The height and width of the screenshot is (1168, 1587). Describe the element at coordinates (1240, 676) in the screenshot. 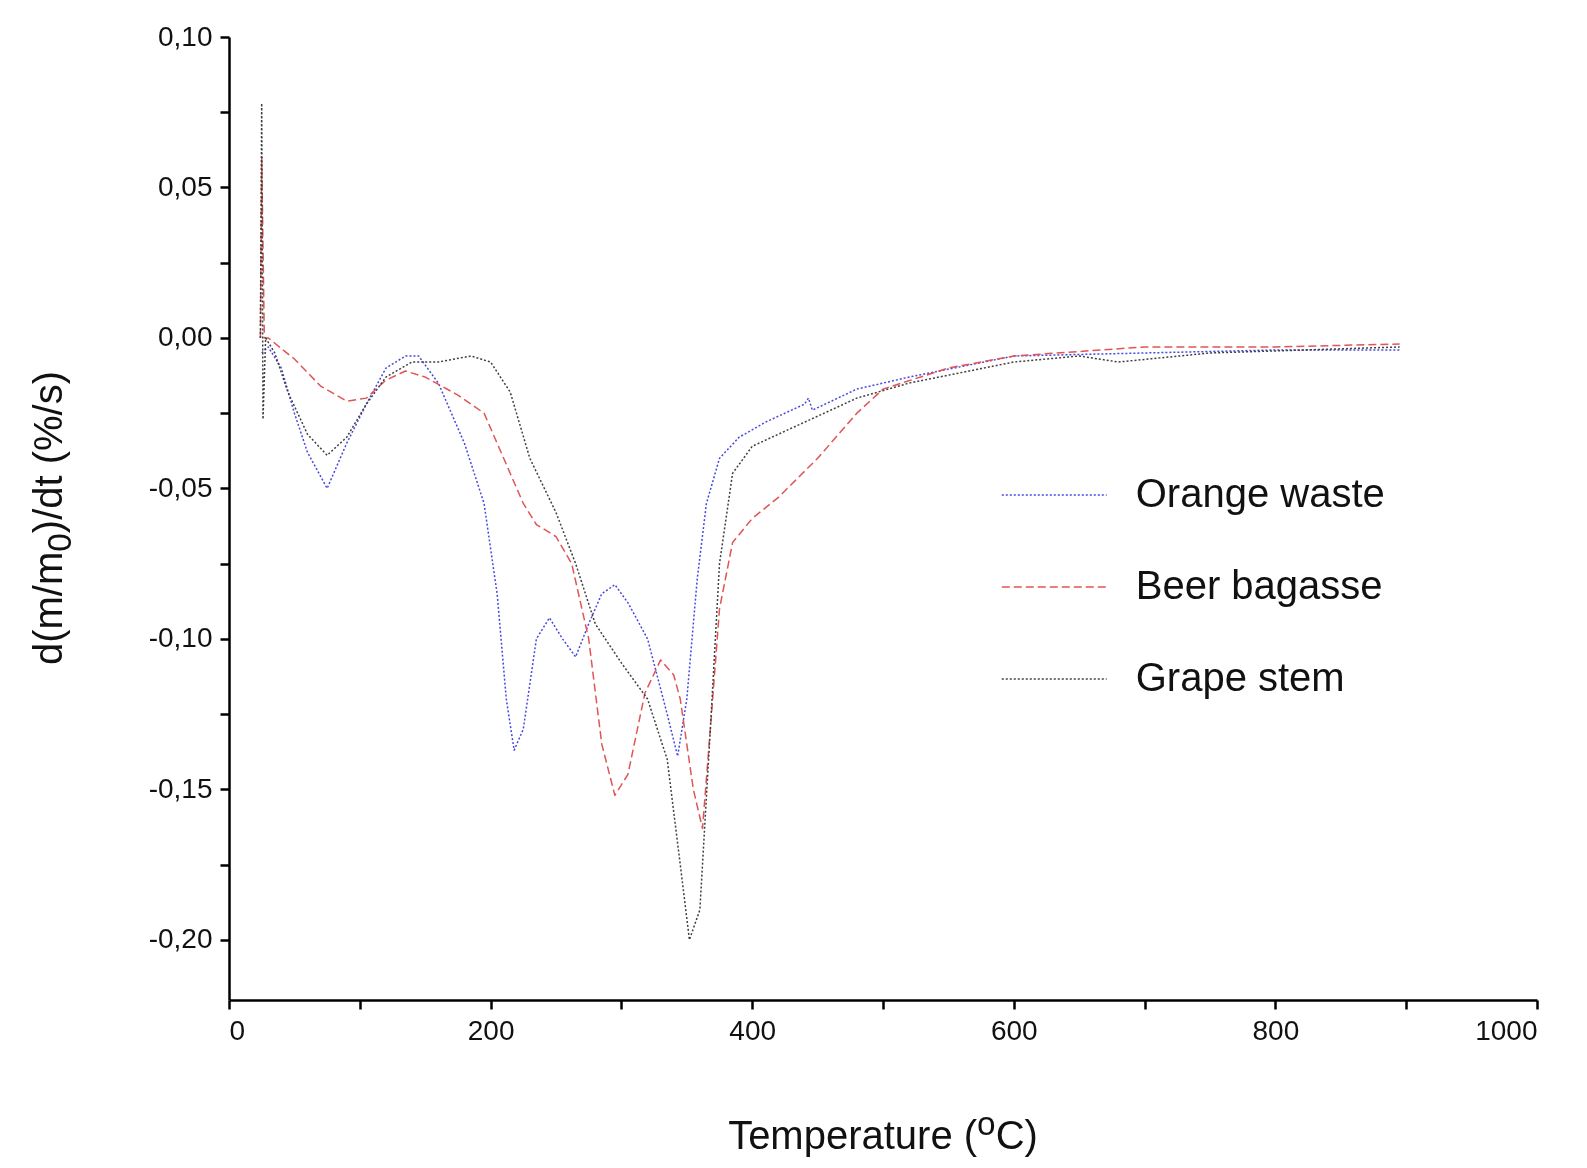

I see `legend-label: Grape stem` at that location.